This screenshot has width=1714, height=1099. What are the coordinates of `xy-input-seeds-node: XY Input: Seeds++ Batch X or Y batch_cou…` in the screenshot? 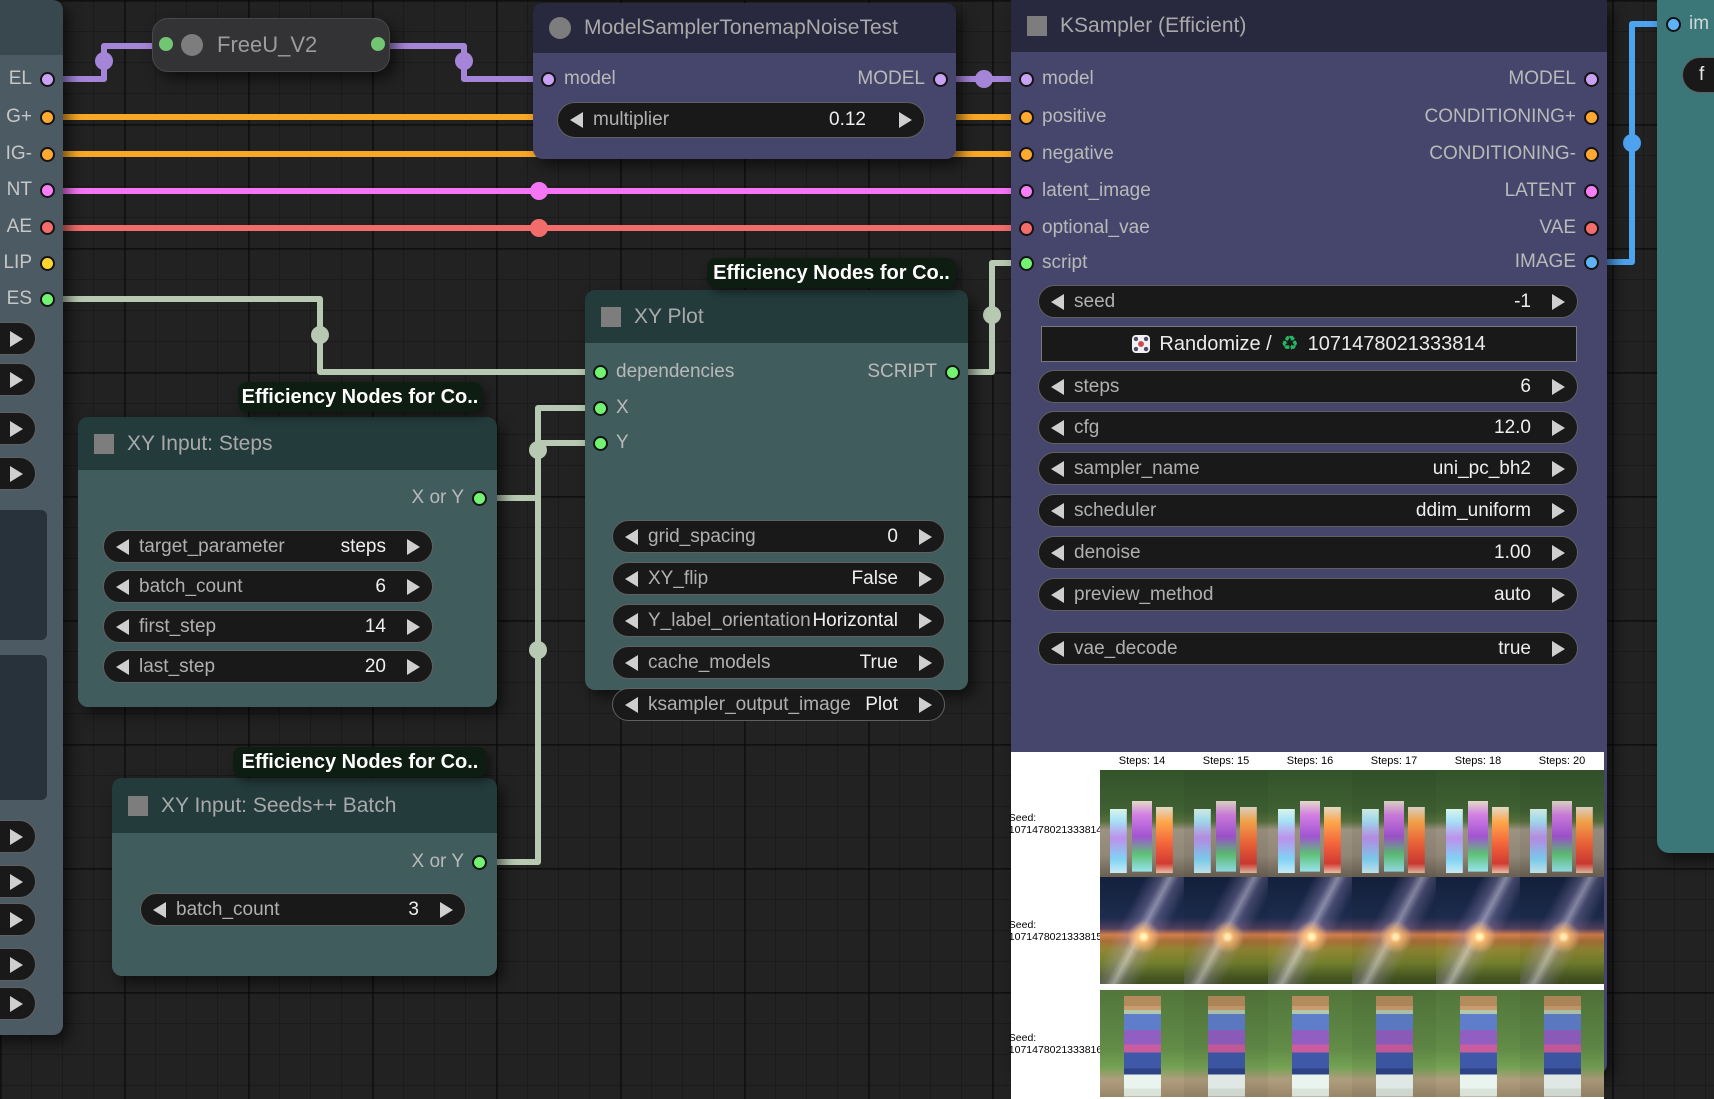 It's located at (304, 877).